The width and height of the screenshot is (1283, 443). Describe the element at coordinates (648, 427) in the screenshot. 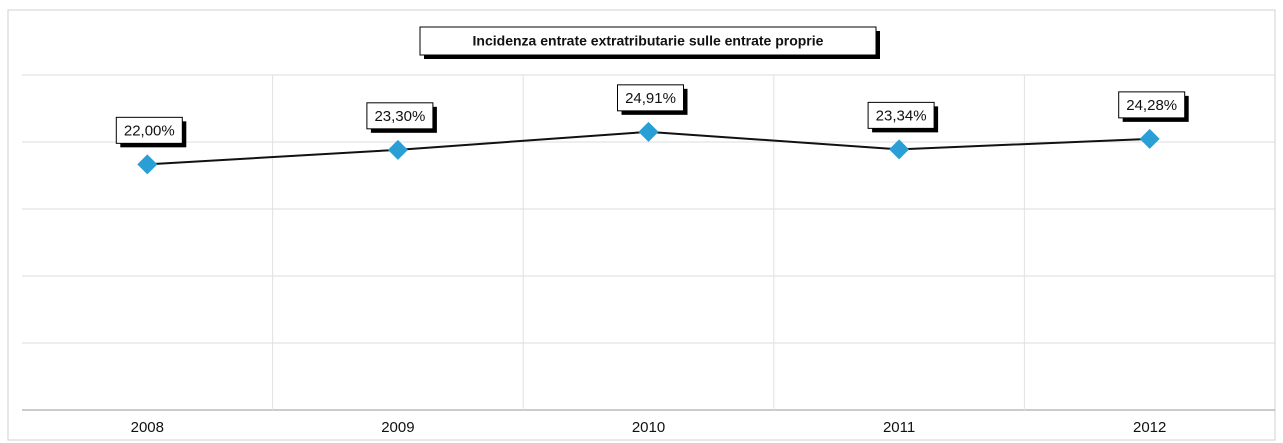

I see `x-tick-label: 2010` at that location.